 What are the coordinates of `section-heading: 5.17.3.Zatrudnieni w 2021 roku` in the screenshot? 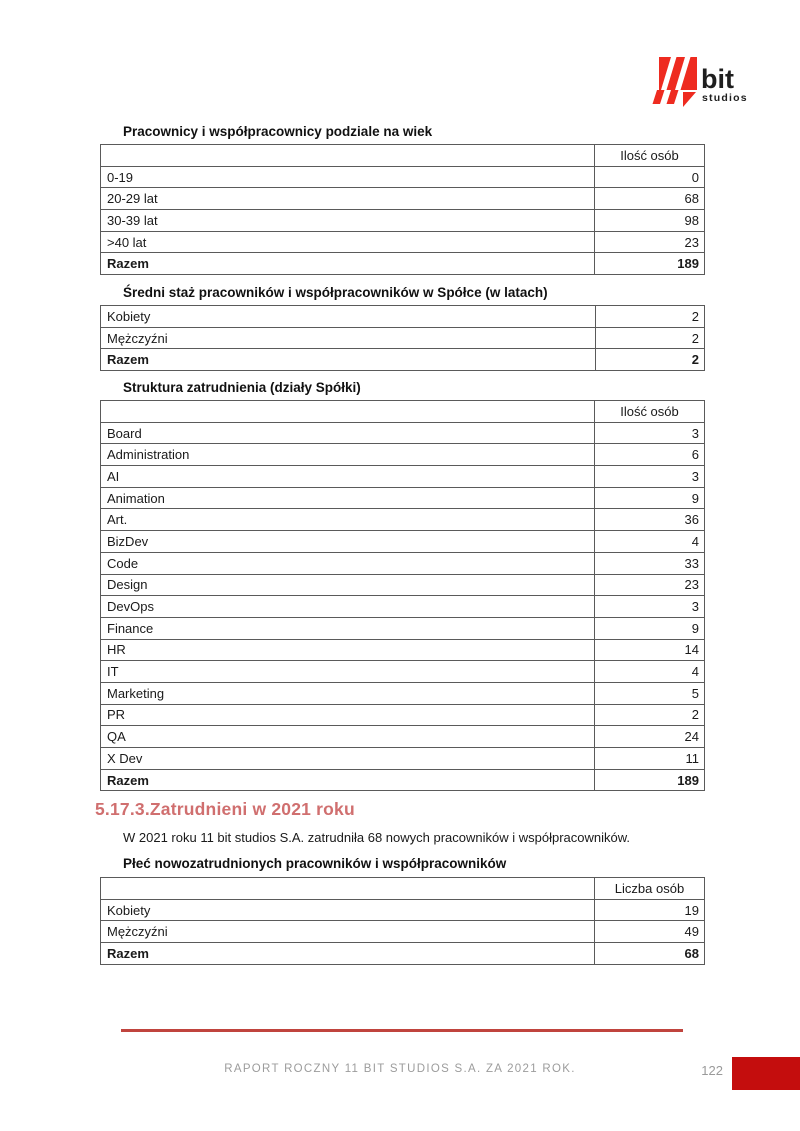 It's located at (225, 809).